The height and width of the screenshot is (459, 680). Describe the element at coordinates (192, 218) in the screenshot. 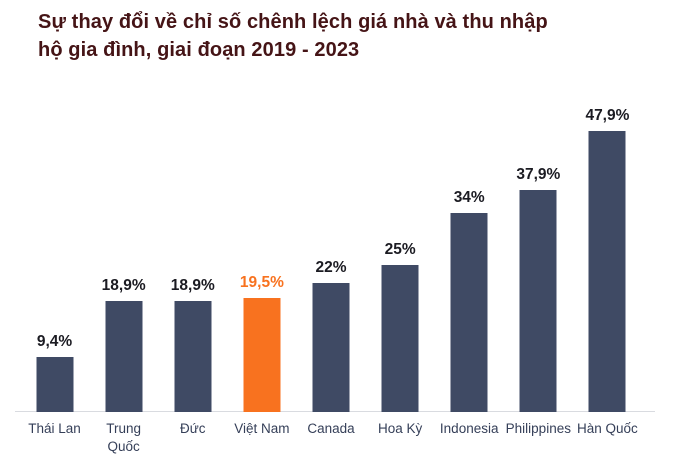

I see `bar-group: 18,9% Đức` at that location.